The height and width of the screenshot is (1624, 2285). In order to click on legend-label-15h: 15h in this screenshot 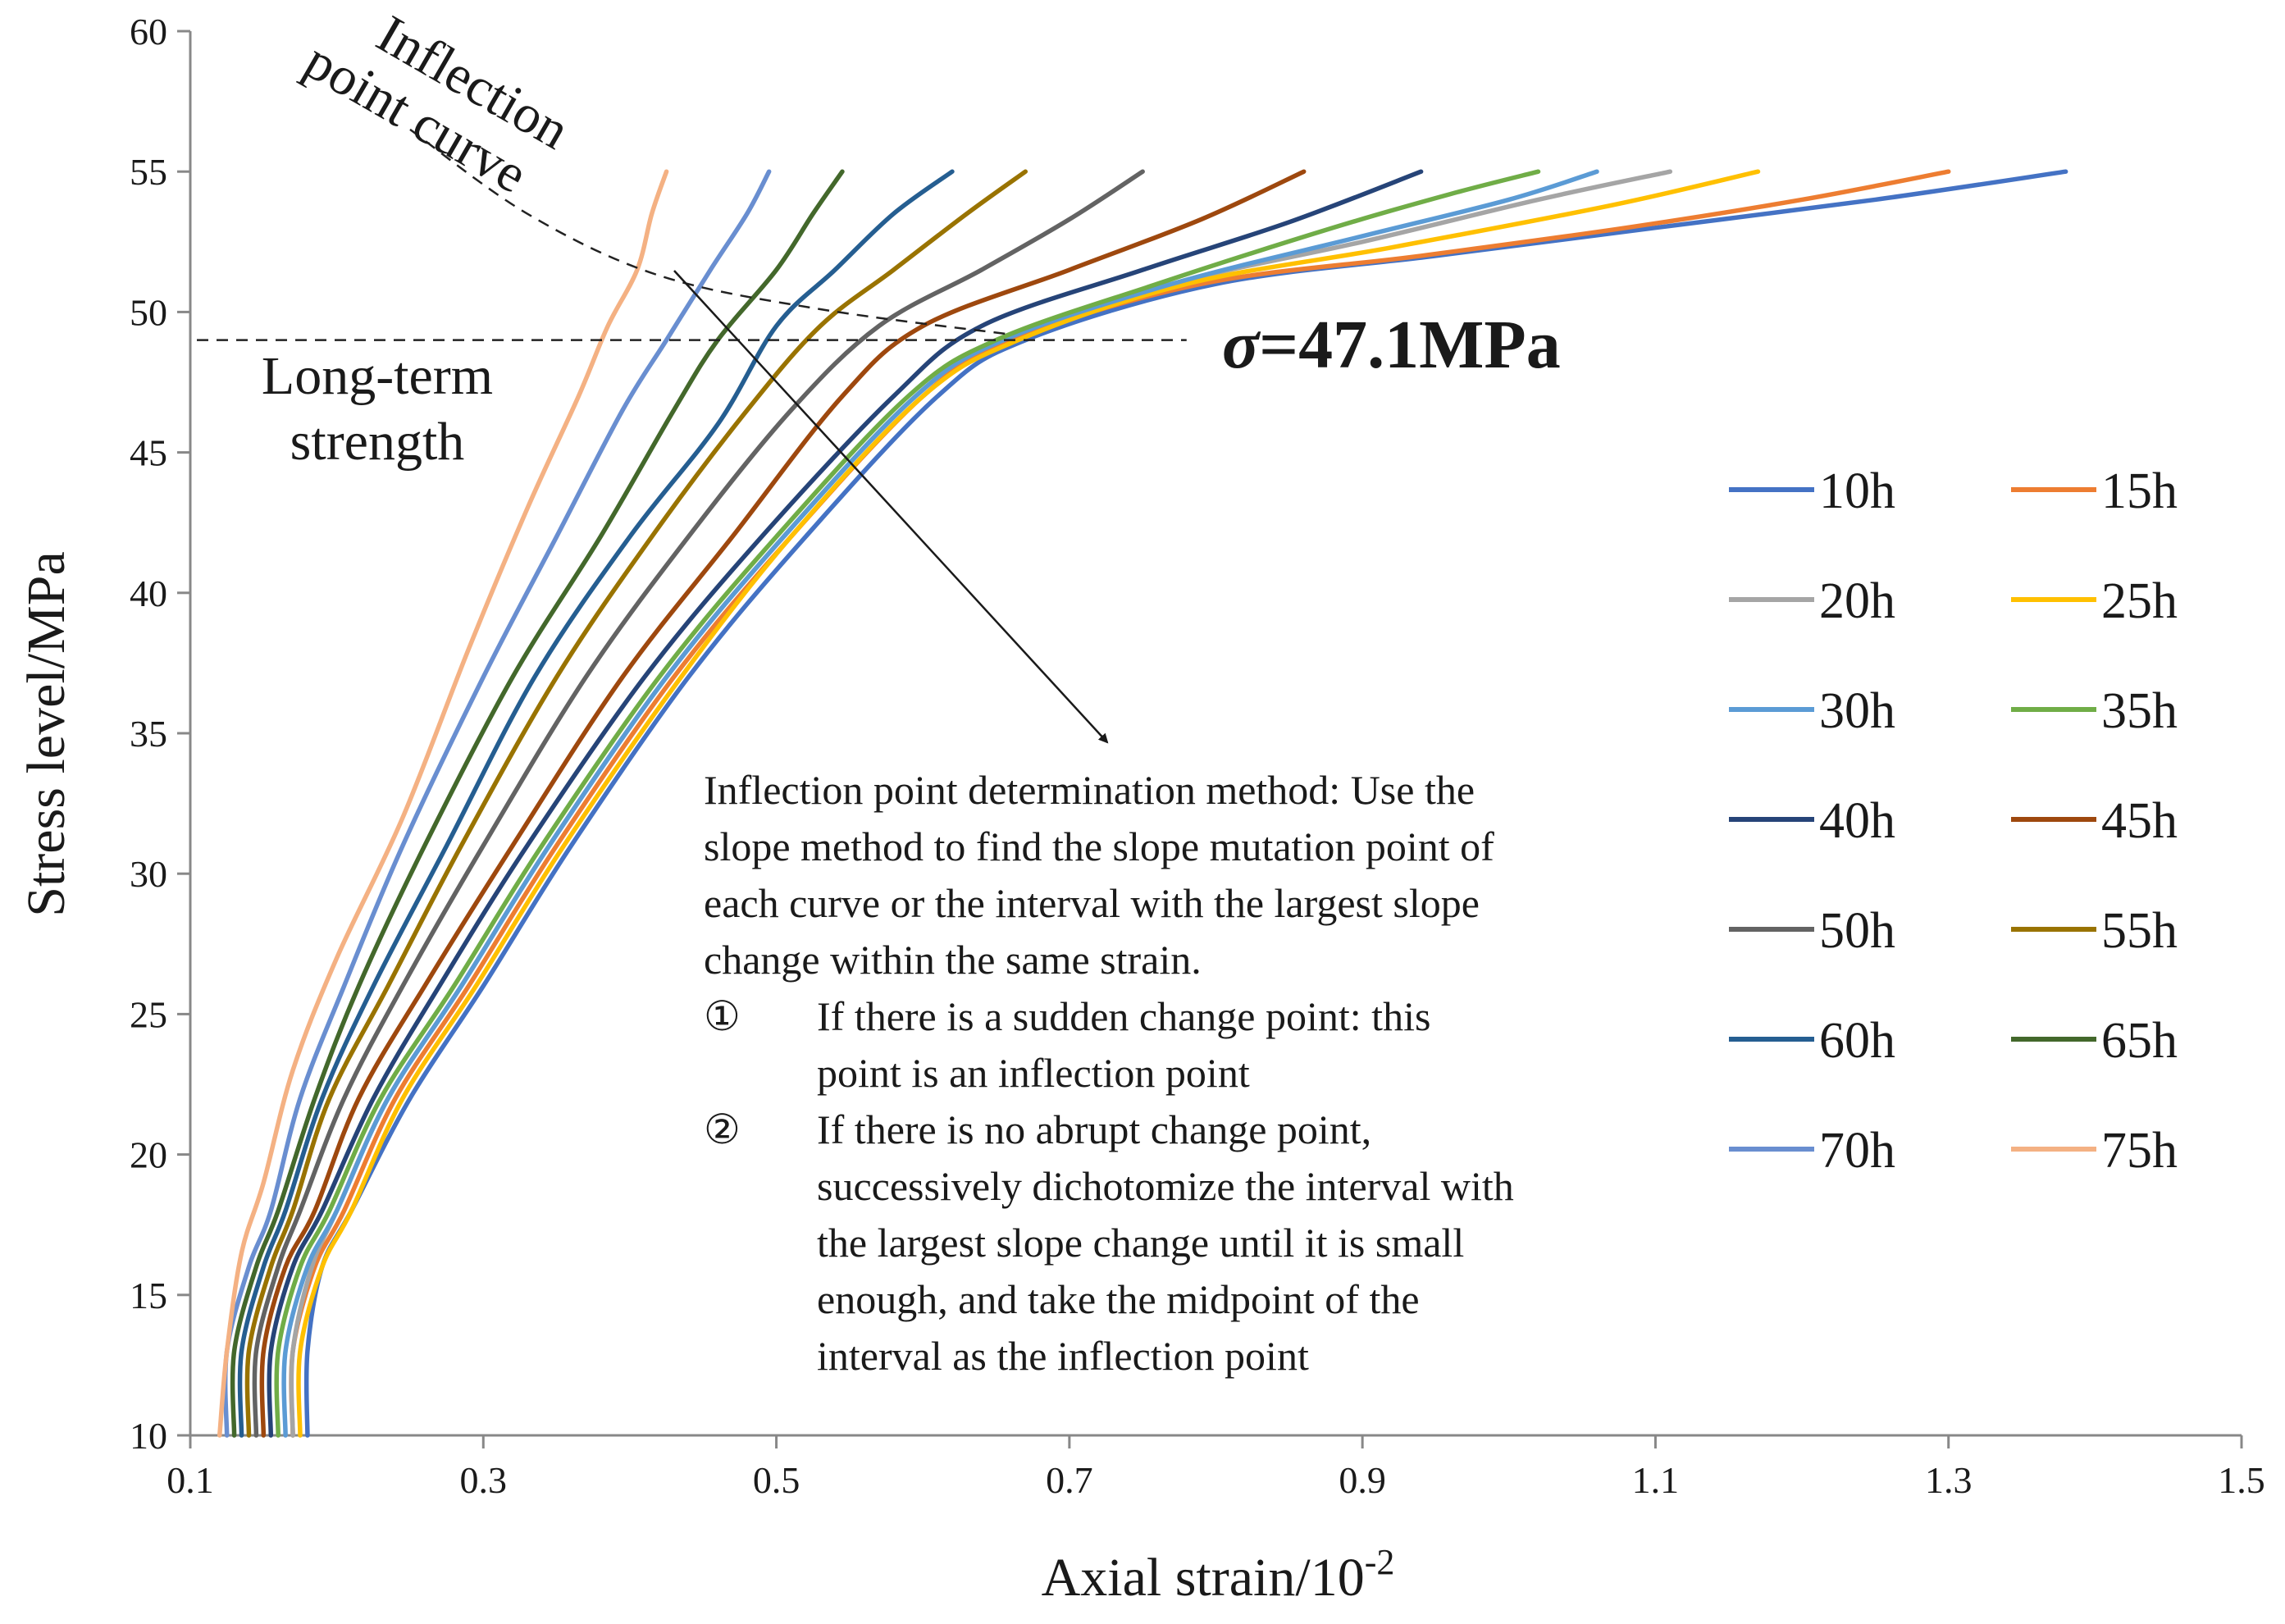, I will do `click(2140, 491)`.